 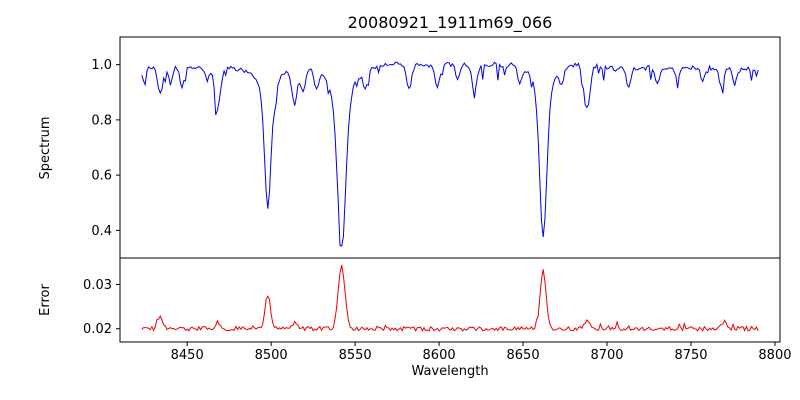 I want to click on x-tick-label: 8650, so click(x=523, y=355).